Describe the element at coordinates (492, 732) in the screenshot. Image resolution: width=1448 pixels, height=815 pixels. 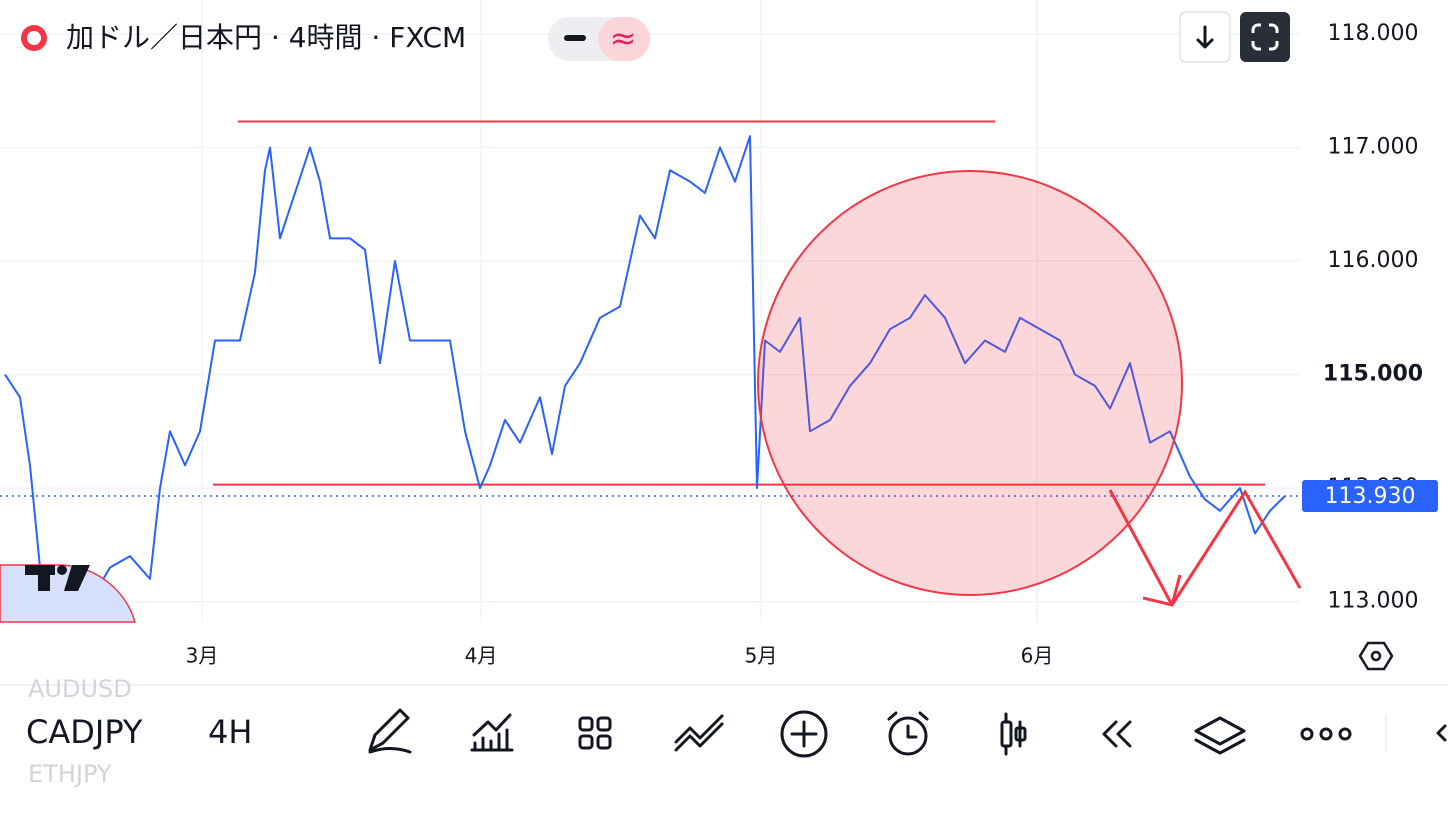
I see `indicators-tool` at that location.